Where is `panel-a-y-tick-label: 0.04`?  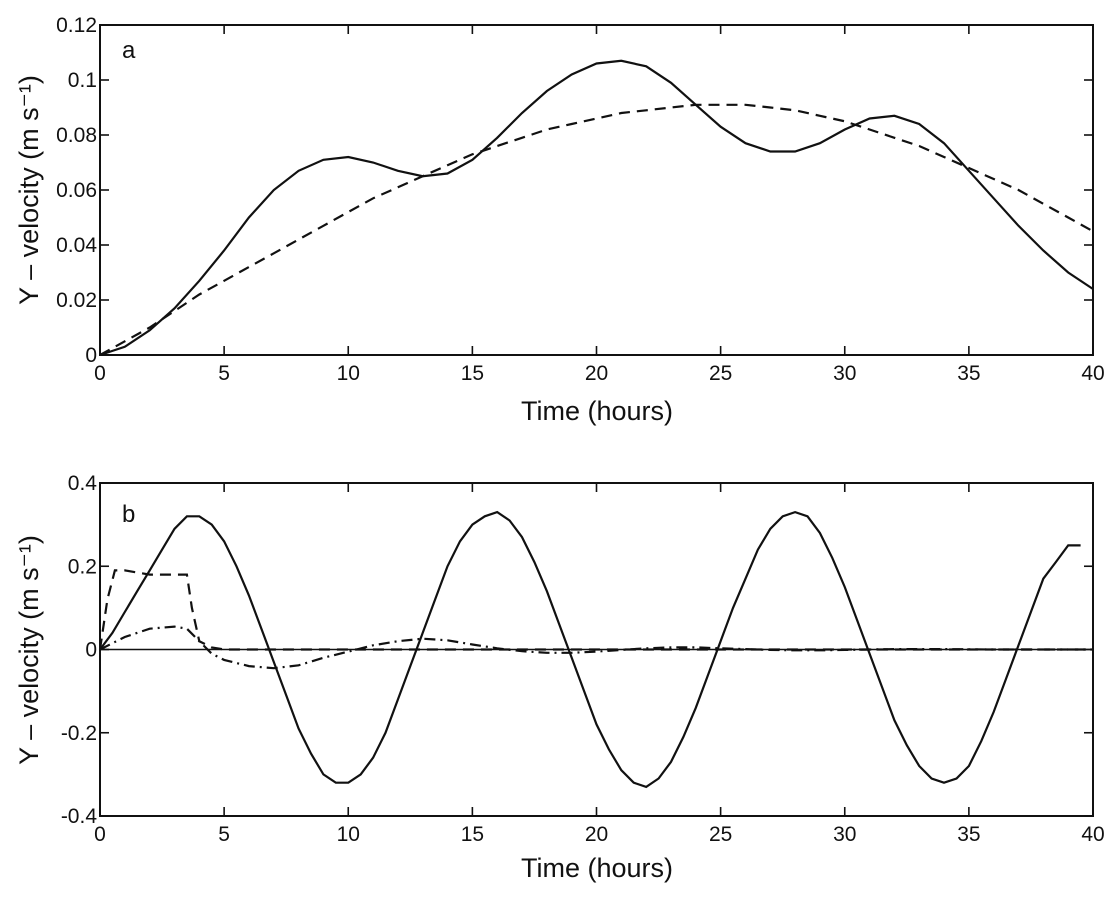 panel-a-y-tick-label: 0.04 is located at coordinates (76, 245).